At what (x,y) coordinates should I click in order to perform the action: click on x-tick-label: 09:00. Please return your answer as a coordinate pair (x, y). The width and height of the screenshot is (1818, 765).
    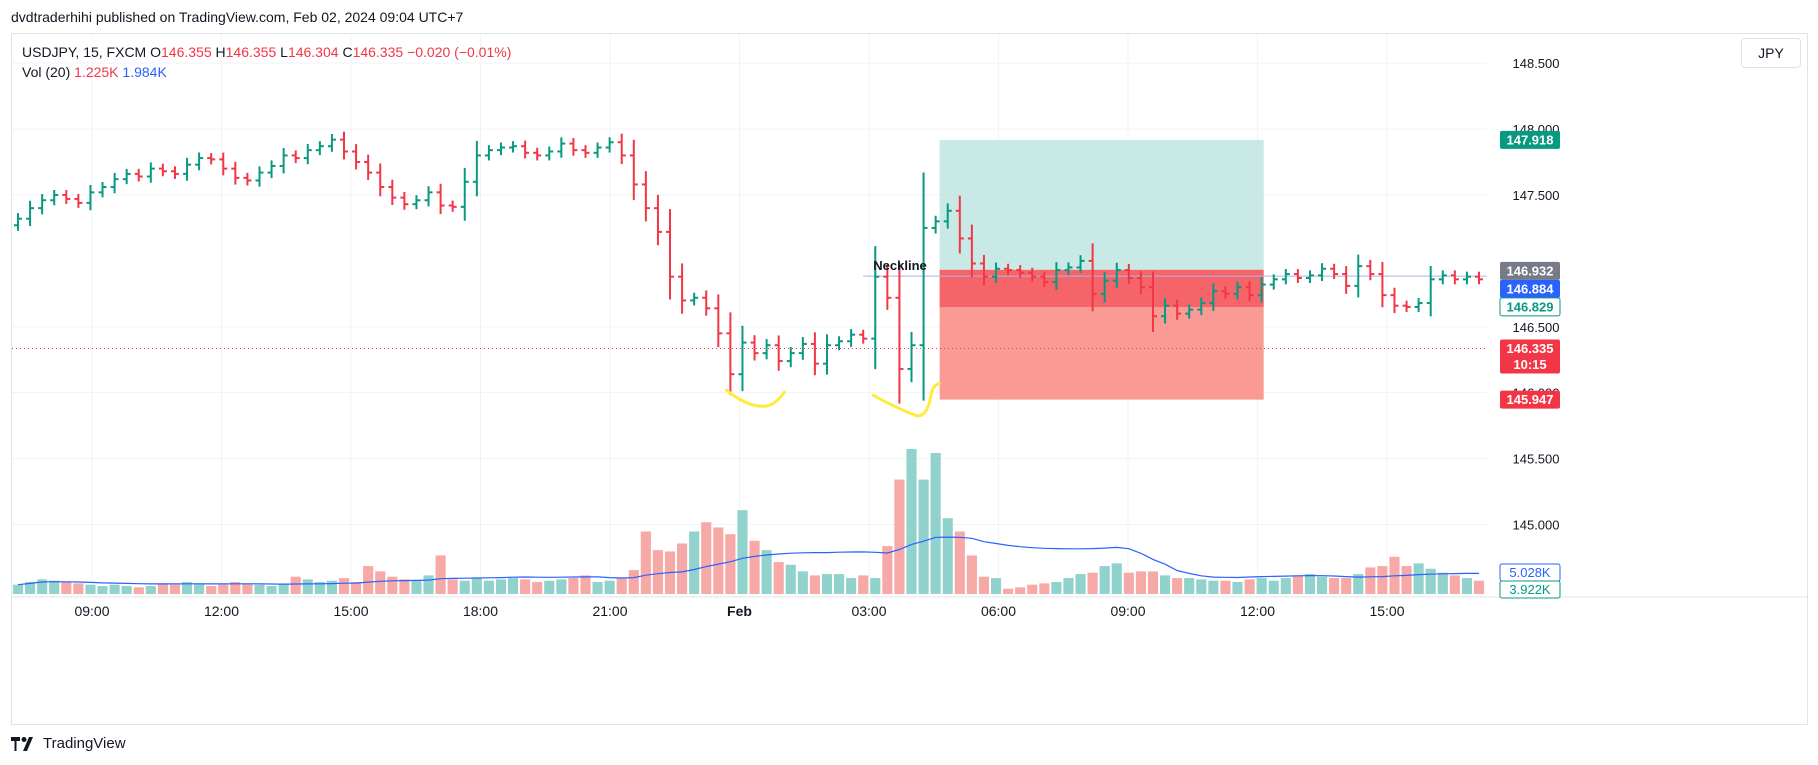
    Looking at the image, I should click on (91, 611).